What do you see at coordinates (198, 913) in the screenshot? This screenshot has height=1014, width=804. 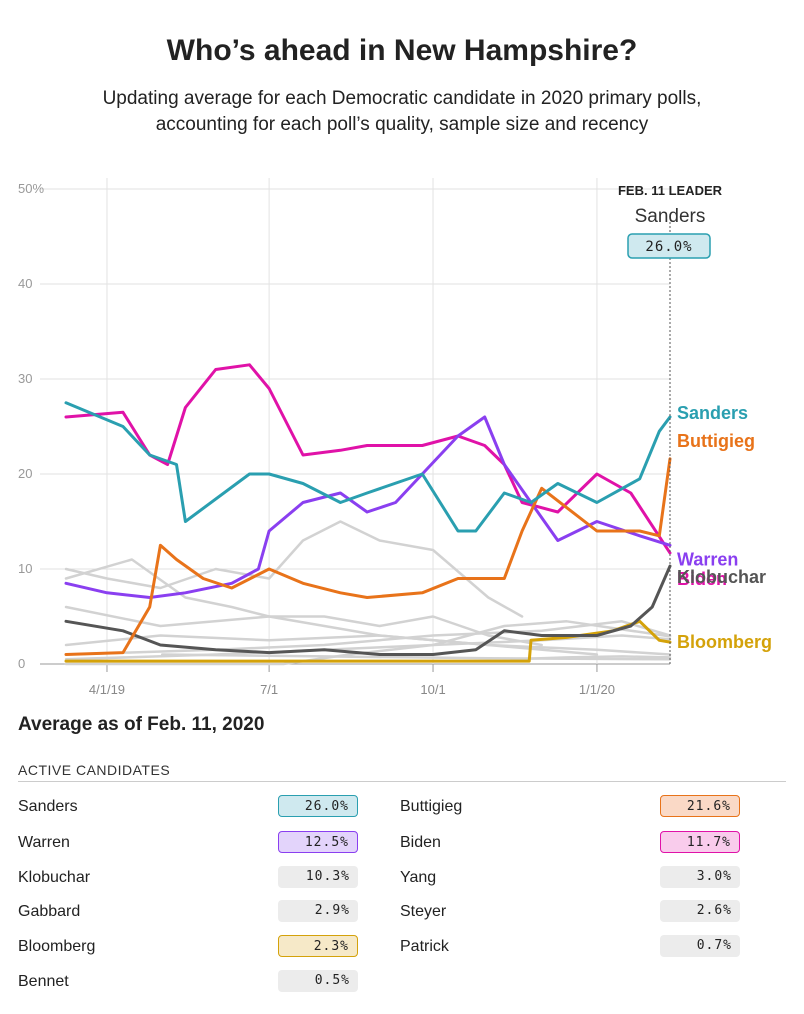 I see `table-row: Gabbard 2.9%` at bounding box center [198, 913].